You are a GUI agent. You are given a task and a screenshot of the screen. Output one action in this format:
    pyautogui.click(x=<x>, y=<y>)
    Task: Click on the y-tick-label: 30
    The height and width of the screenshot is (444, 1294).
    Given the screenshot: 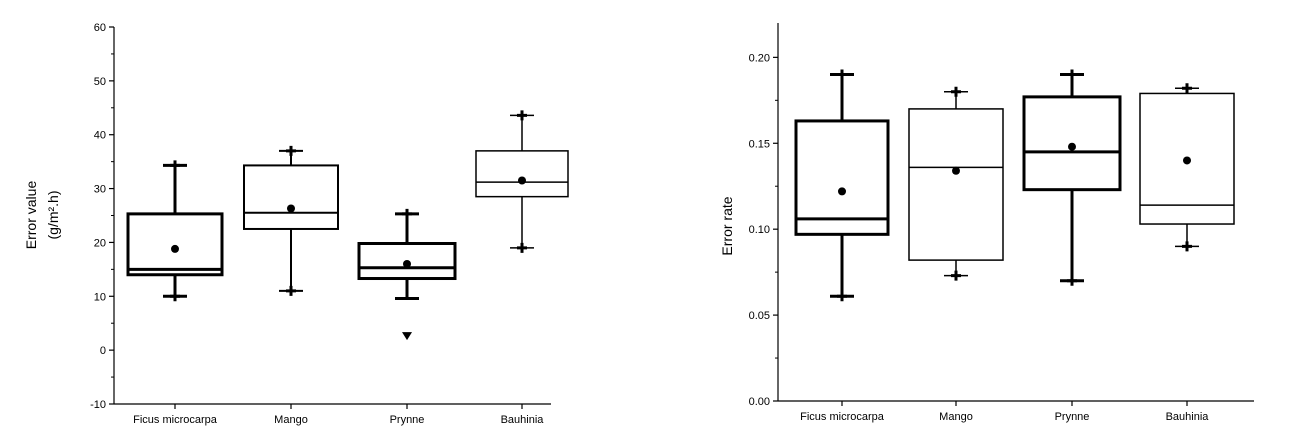 What is the action you would take?
    pyautogui.click(x=100, y=190)
    